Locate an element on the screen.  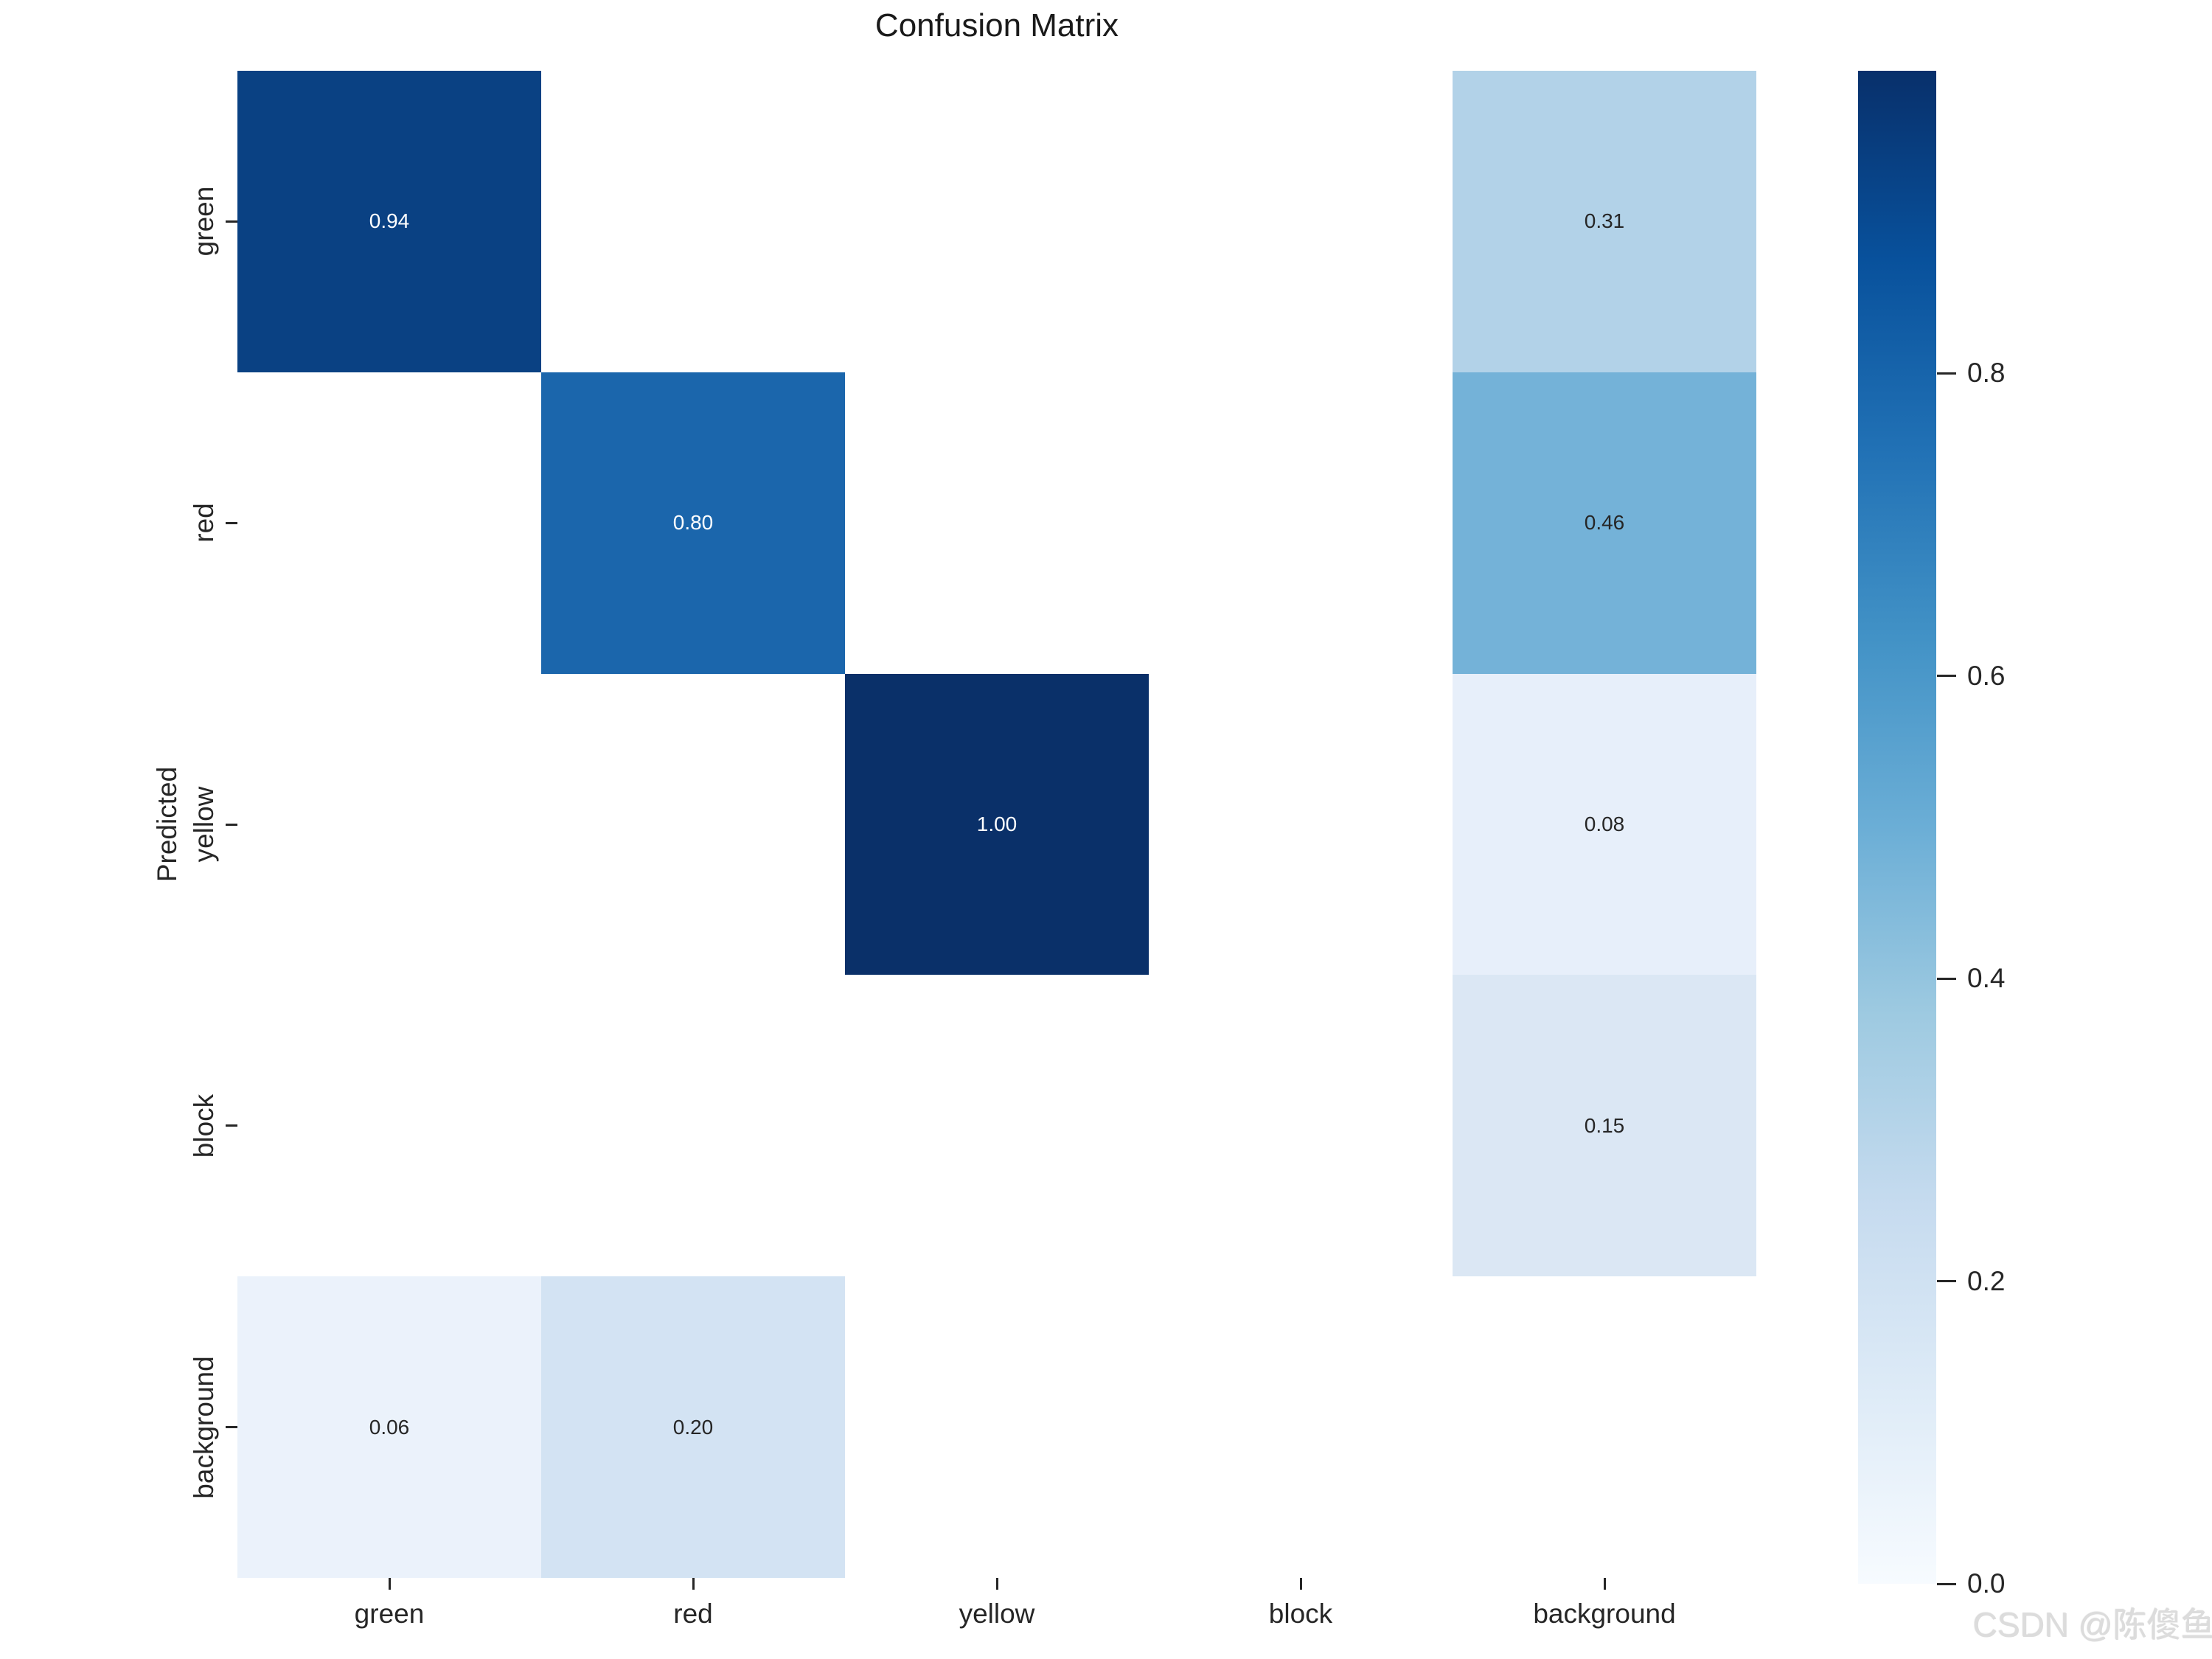
cell-value: 0.46 is located at coordinates (1604, 523).